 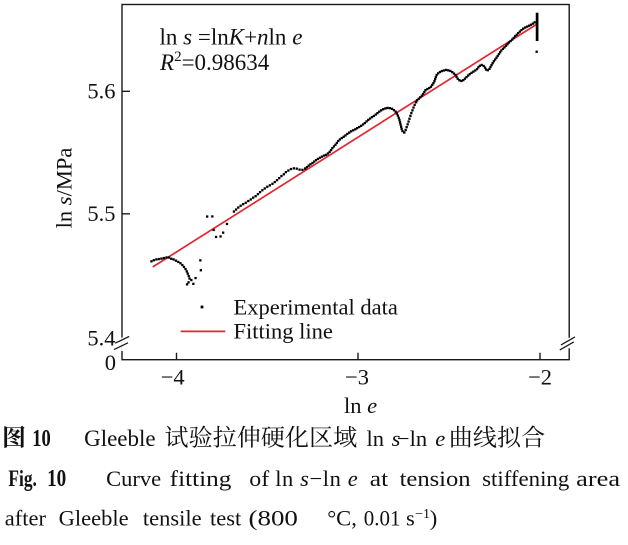 What do you see at coordinates (173, 376) in the screenshot?
I see `svg-text: −4` at bounding box center [173, 376].